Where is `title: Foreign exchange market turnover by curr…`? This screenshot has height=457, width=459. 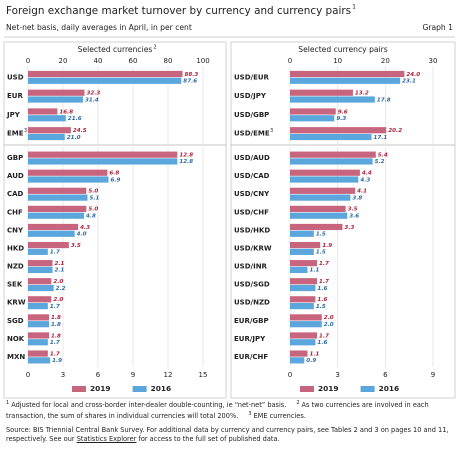 title: Foreign exchange market turnover by curr… is located at coordinates (178, 11).